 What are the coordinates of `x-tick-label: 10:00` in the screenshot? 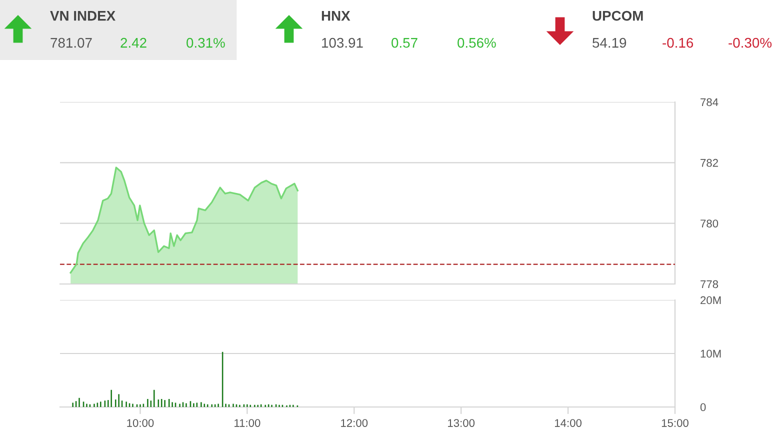 It's located at (140, 423).